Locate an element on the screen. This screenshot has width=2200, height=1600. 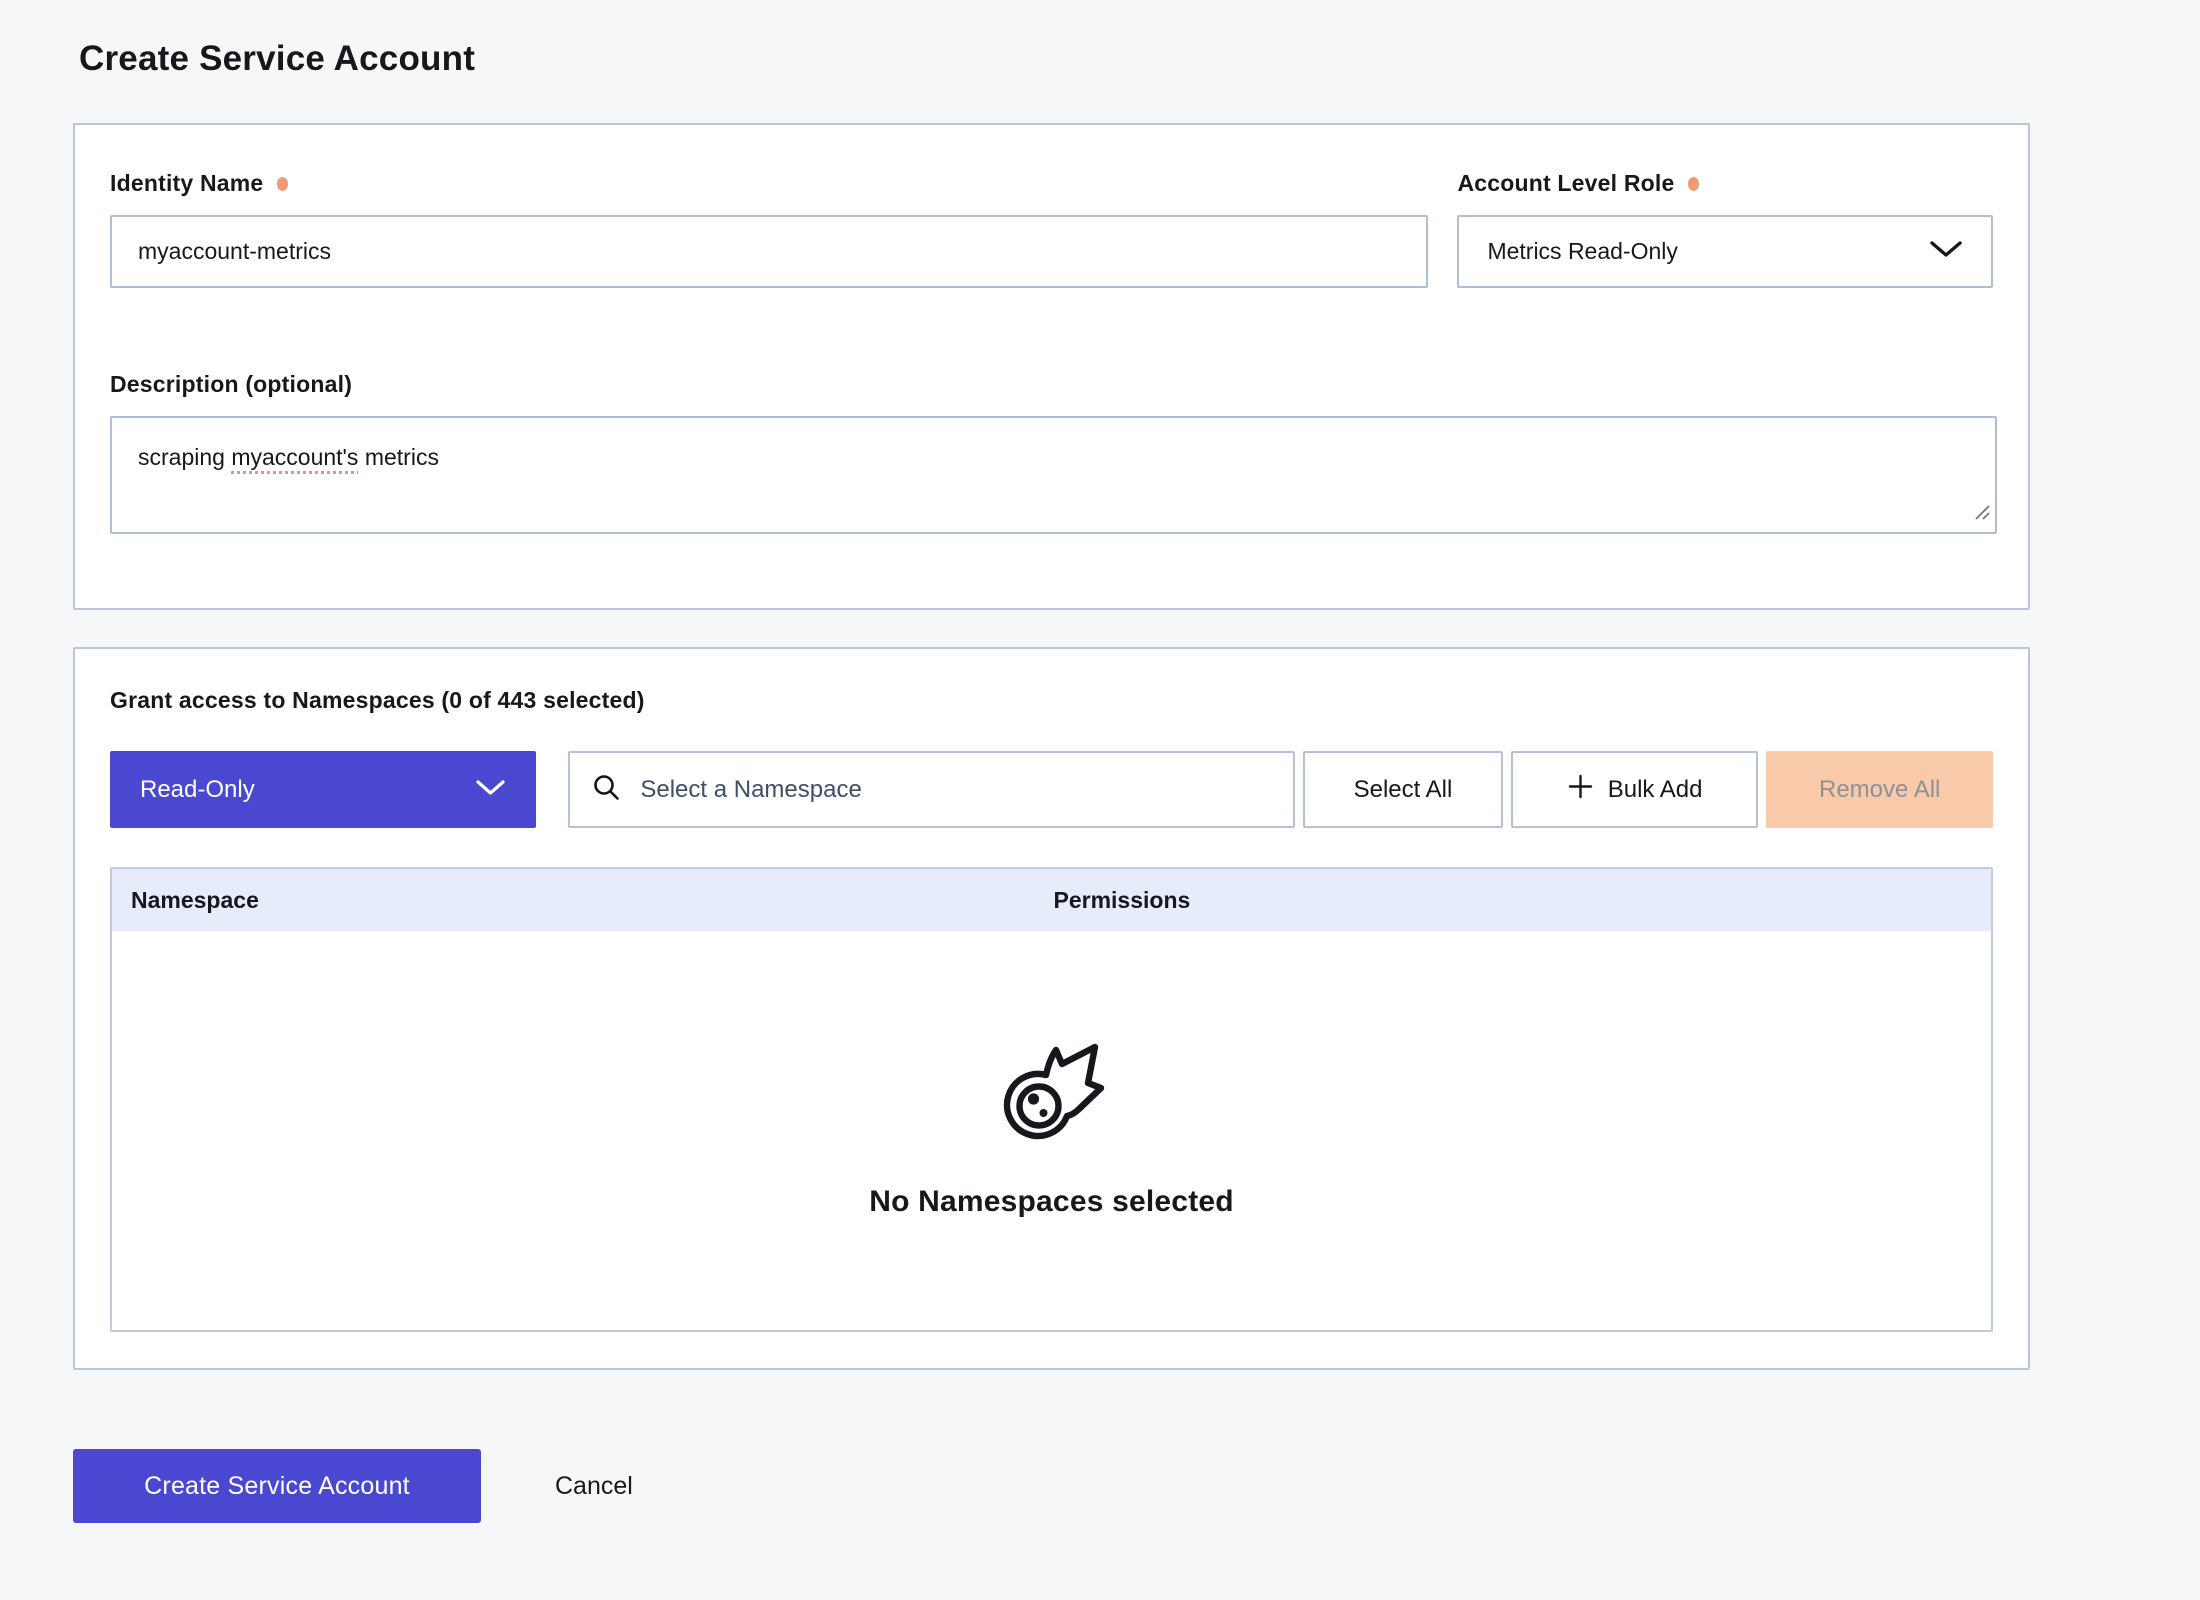
account-level-role-label: Account Level Role is located at coordinates (1566, 182).